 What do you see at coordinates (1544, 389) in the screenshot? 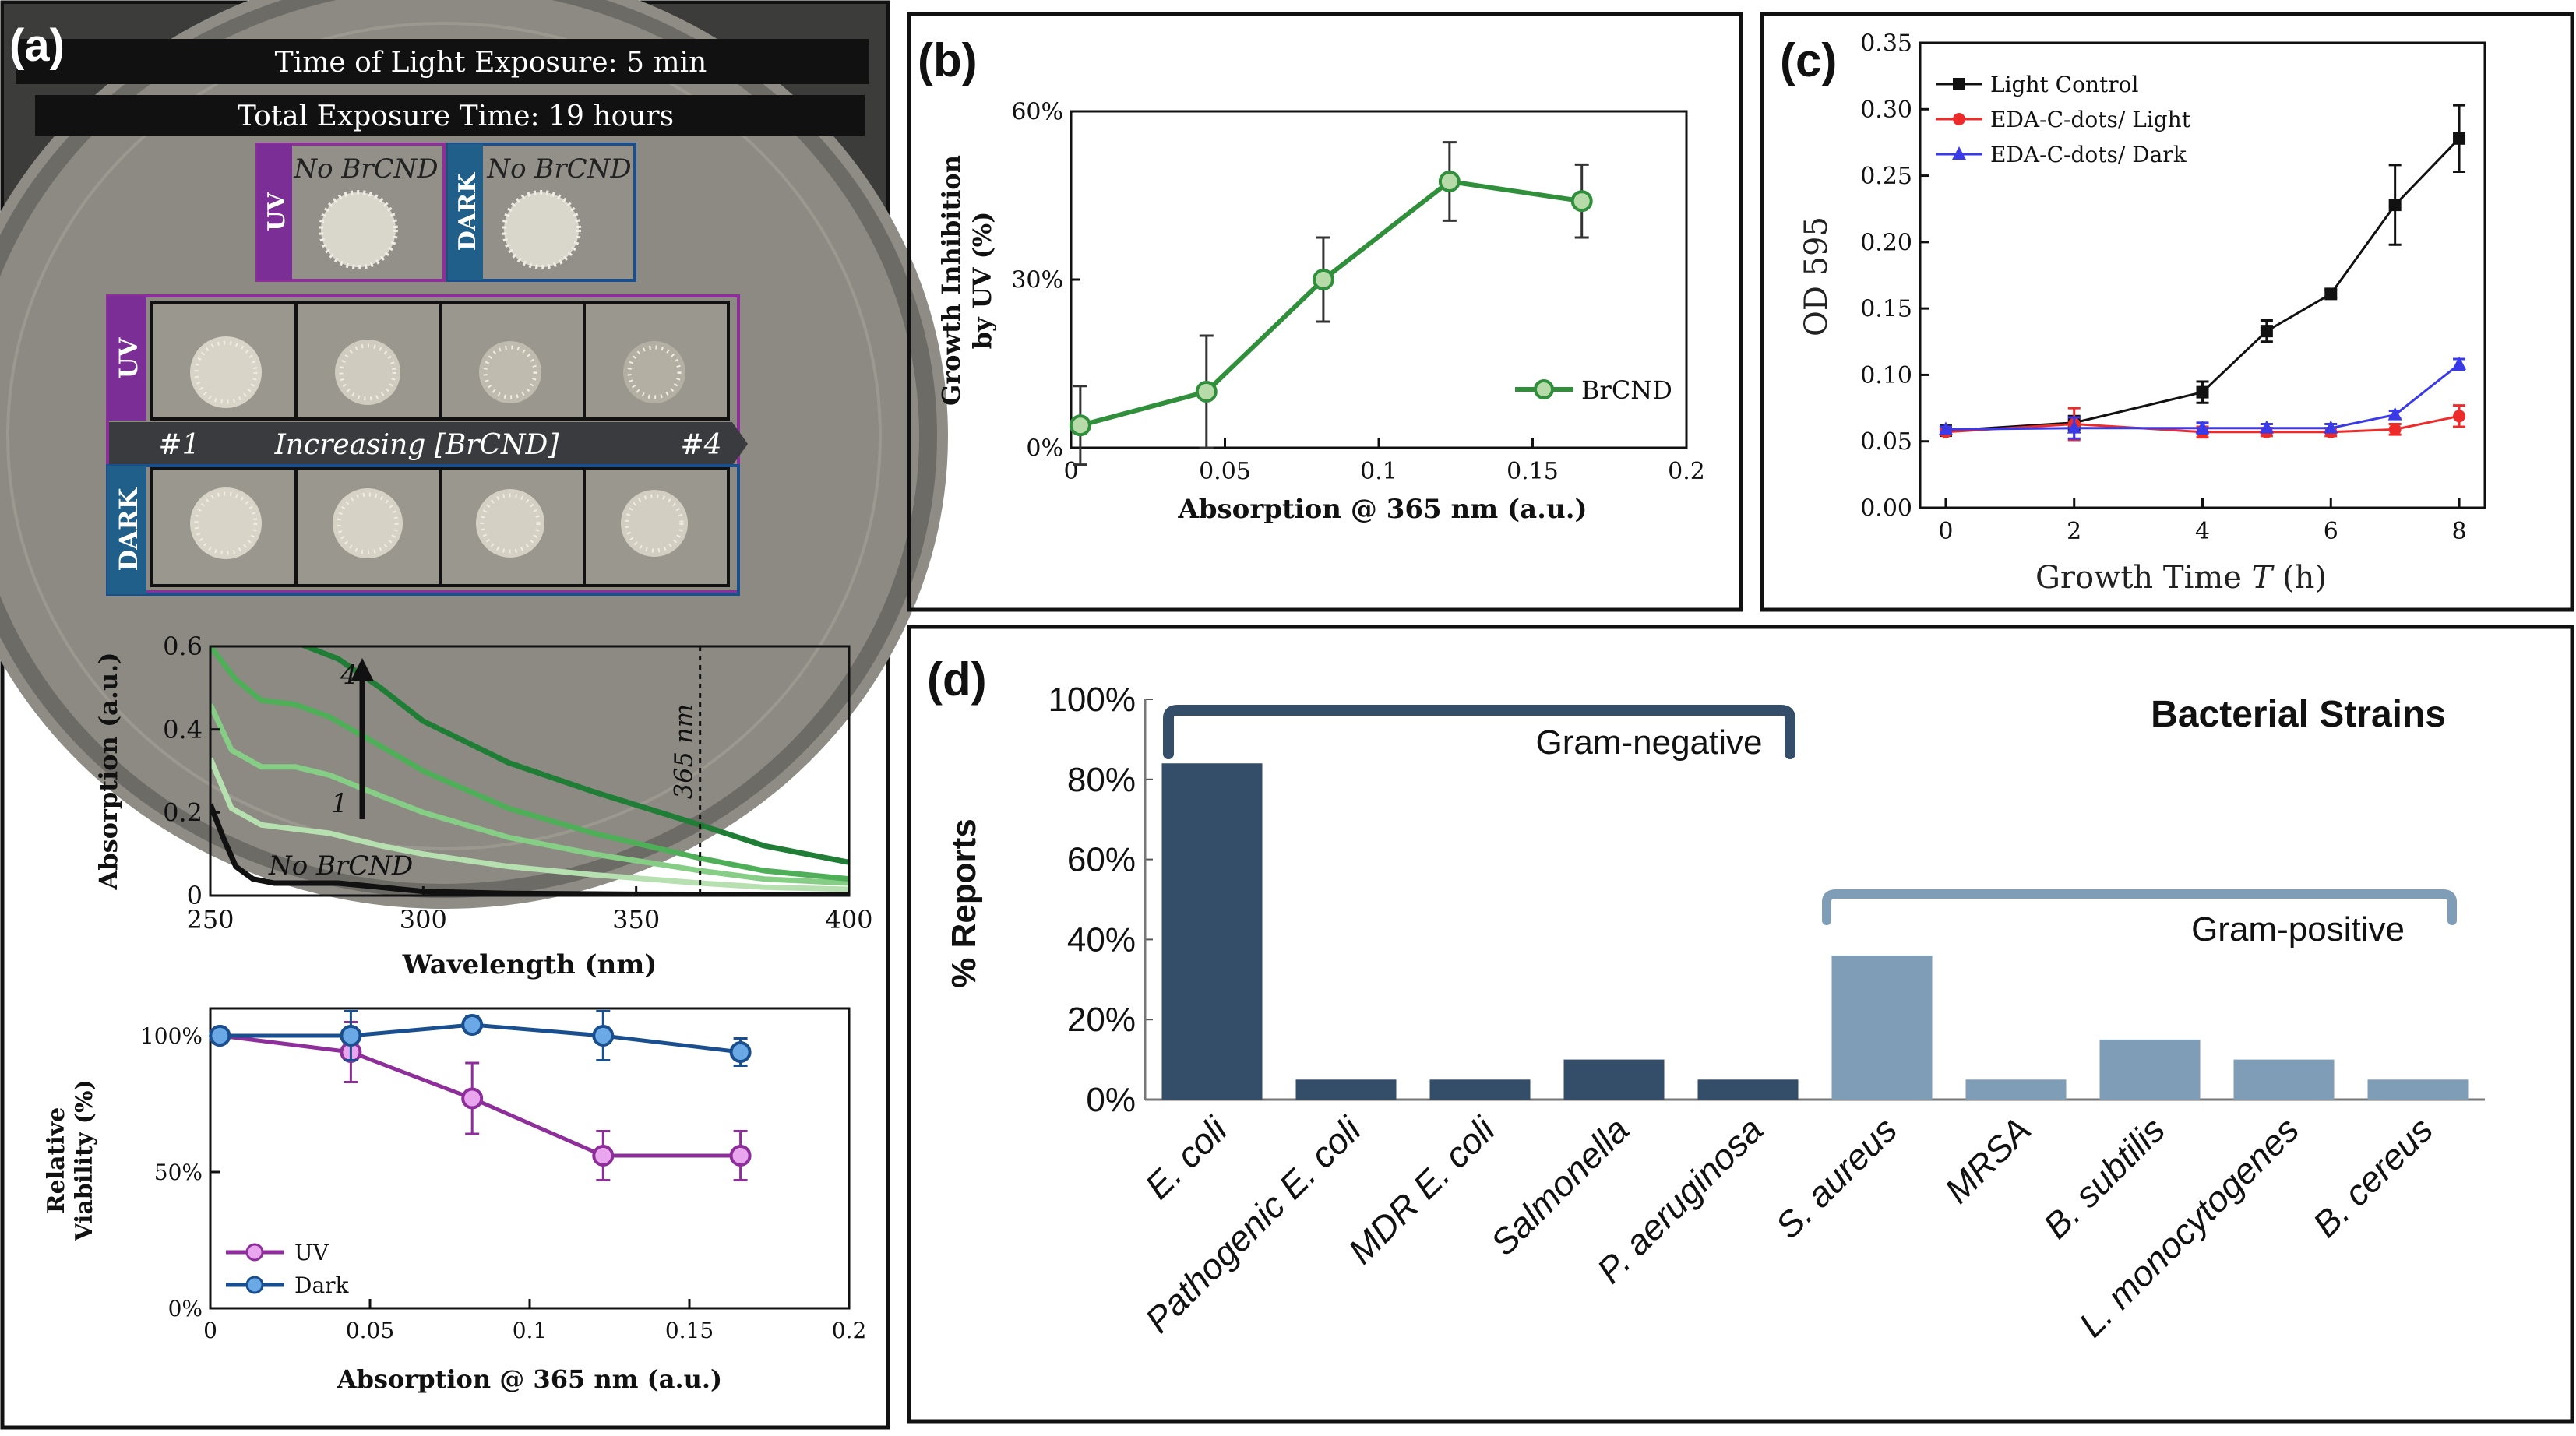
I see `legend-marker-brcnd` at bounding box center [1544, 389].